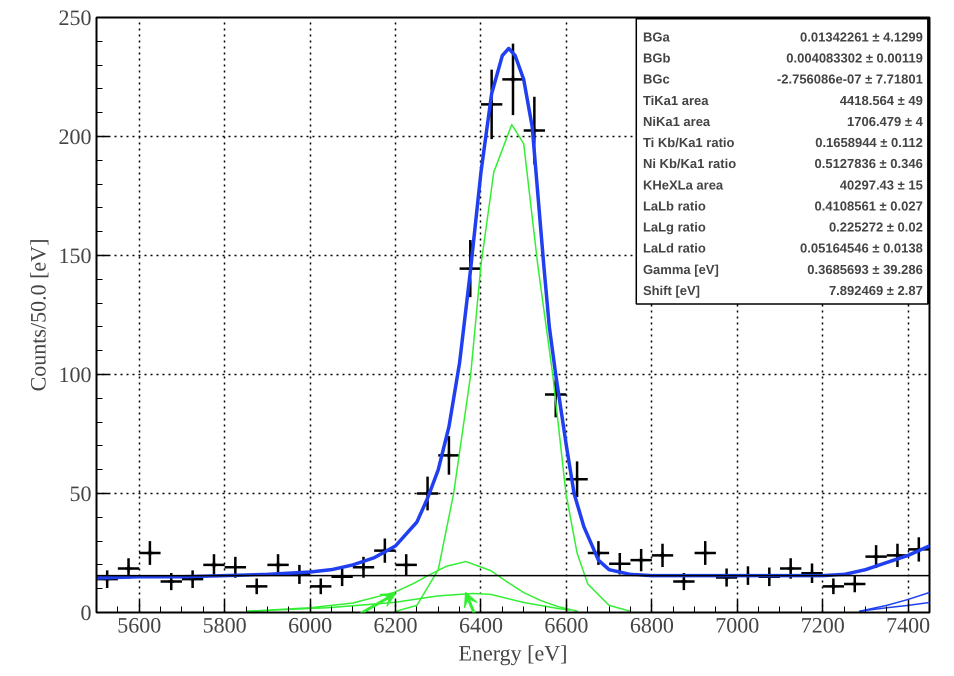 Image resolution: width=954 pixels, height=676 pixels. Describe the element at coordinates (885, 121) in the screenshot. I see `annotation: 1706.479 ± 4` at that location.